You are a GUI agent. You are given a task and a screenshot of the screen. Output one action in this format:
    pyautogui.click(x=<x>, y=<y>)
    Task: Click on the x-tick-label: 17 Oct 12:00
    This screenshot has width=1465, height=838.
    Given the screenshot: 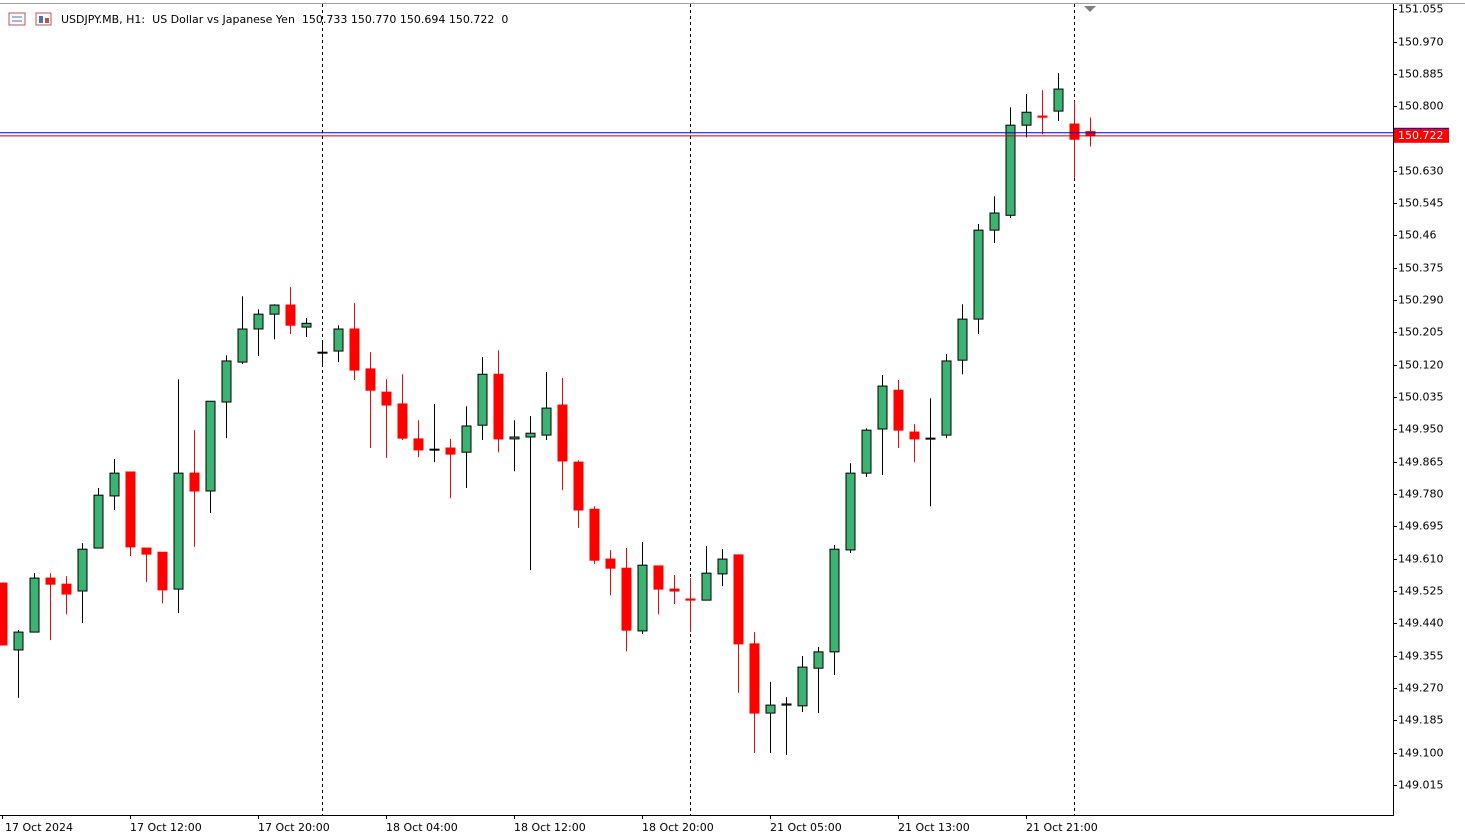 What is the action you would take?
    pyautogui.click(x=166, y=827)
    